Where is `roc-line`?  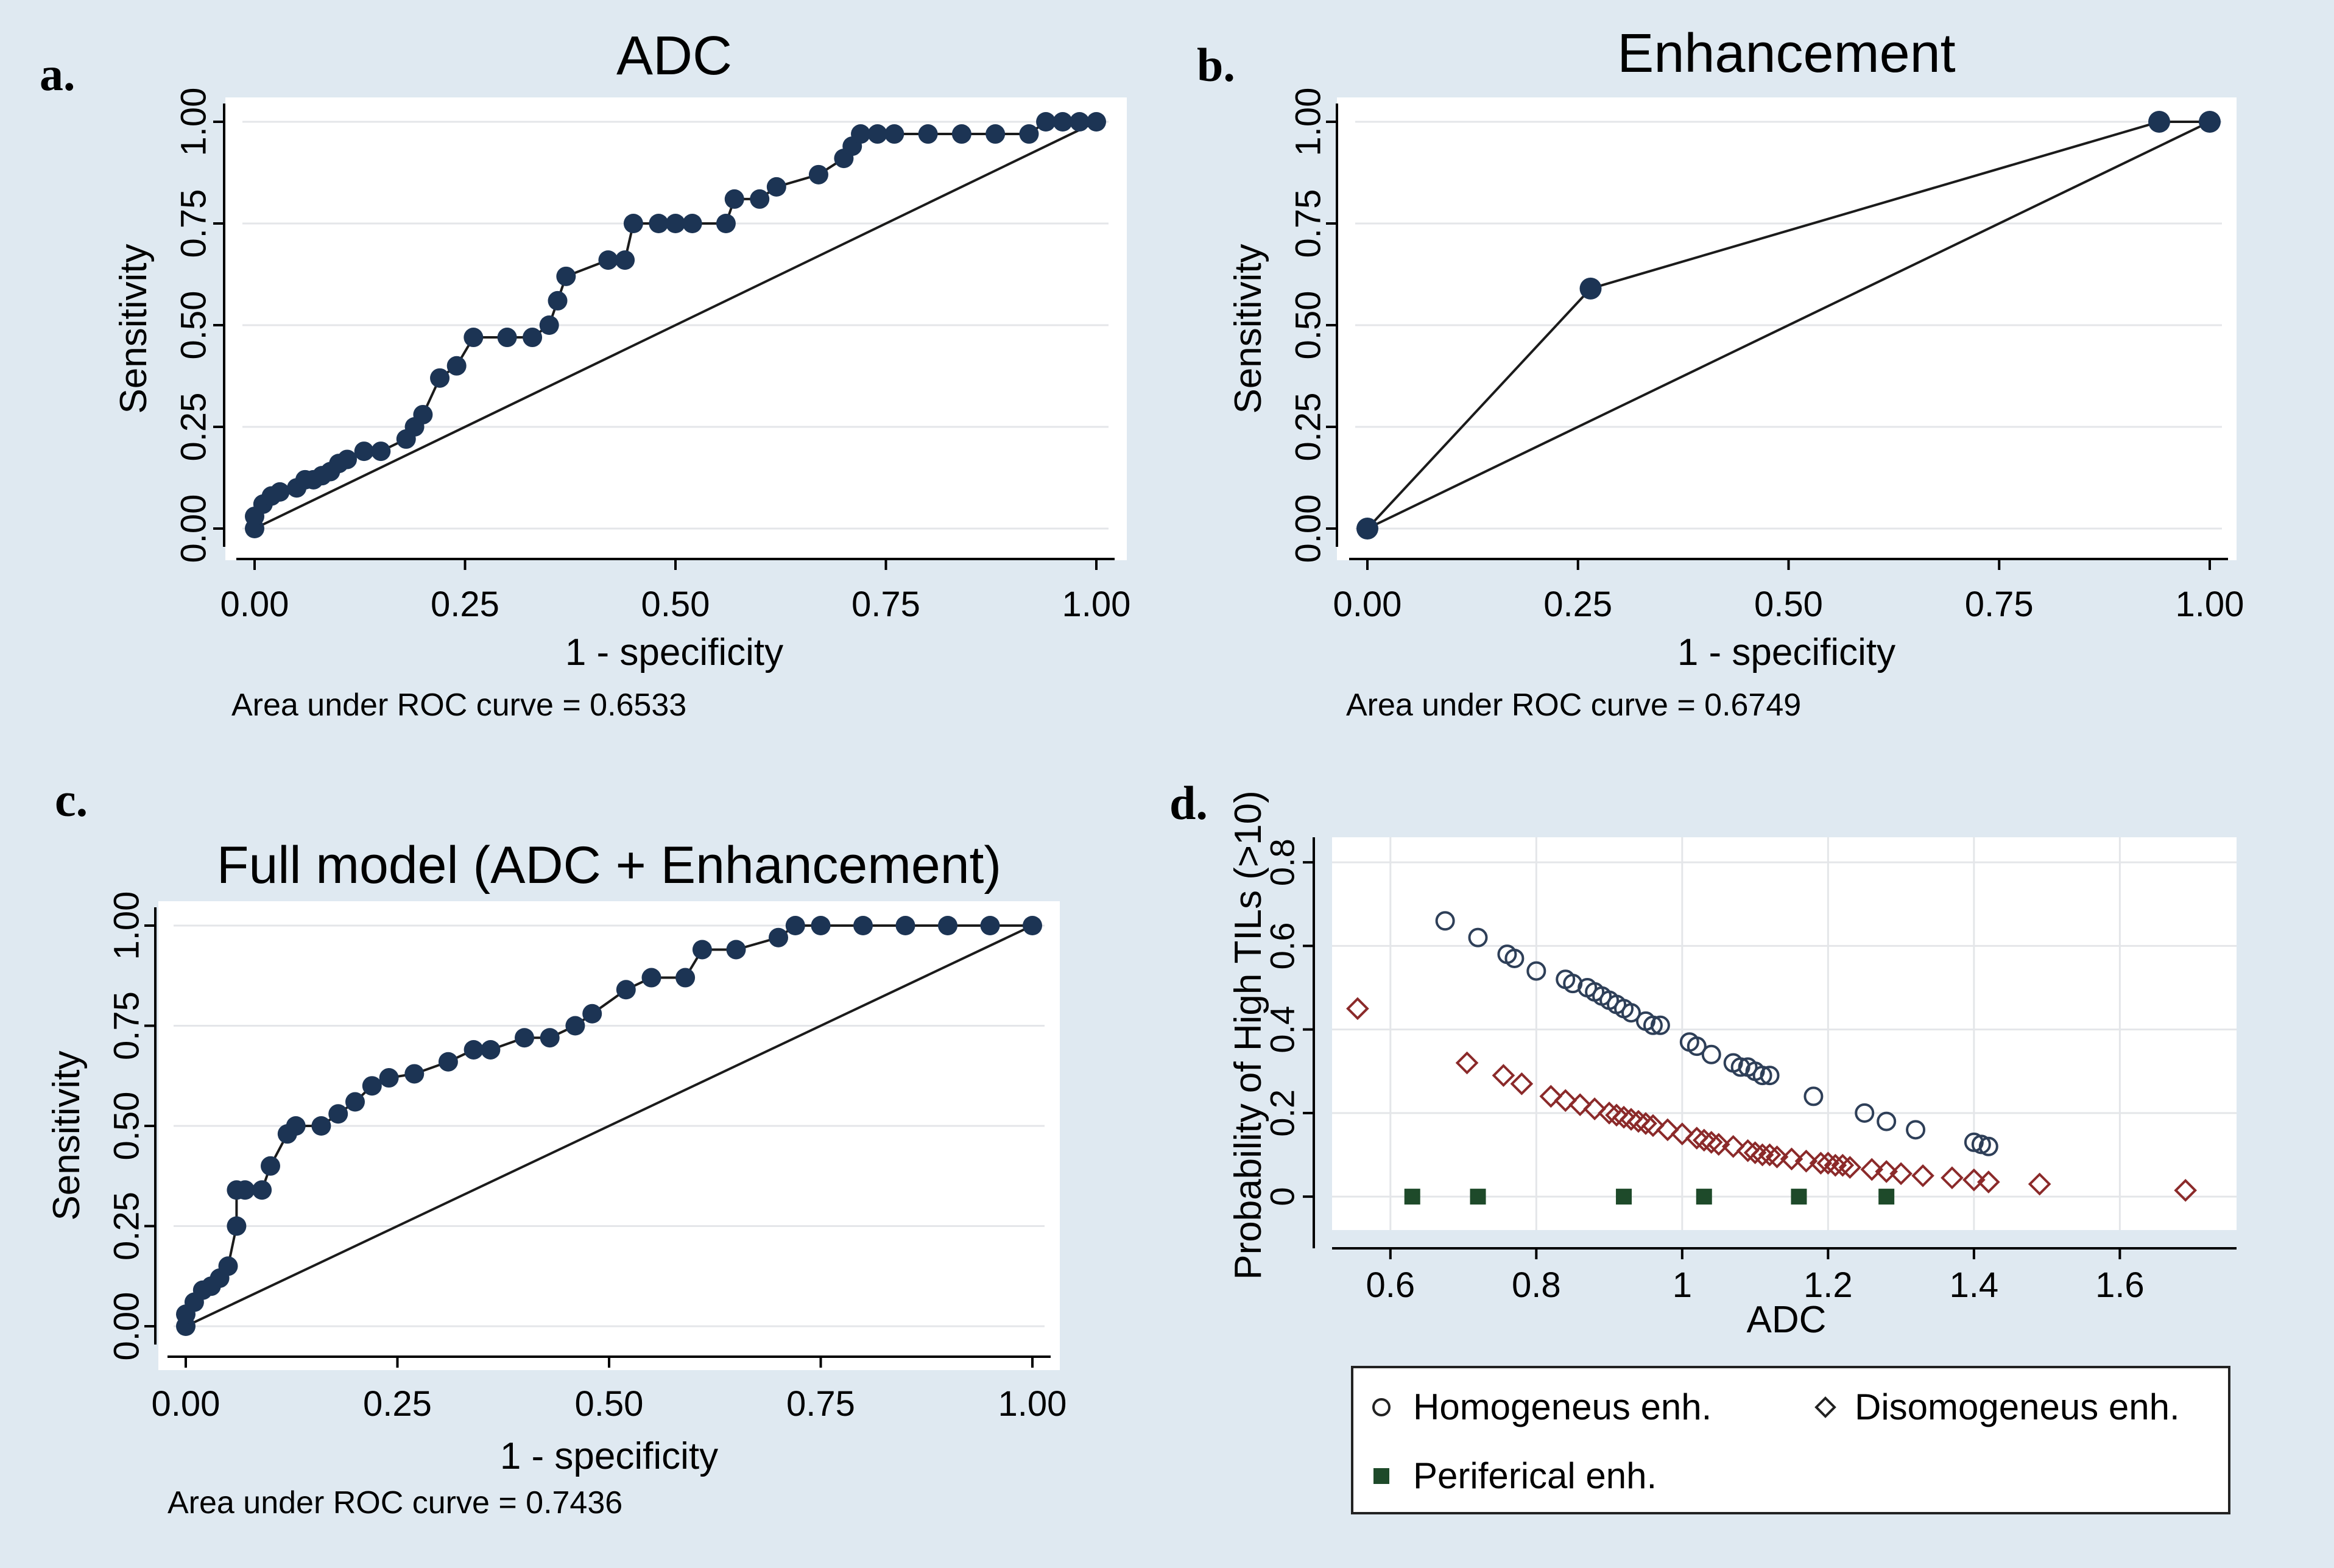
roc-line is located at coordinates (609, 1125).